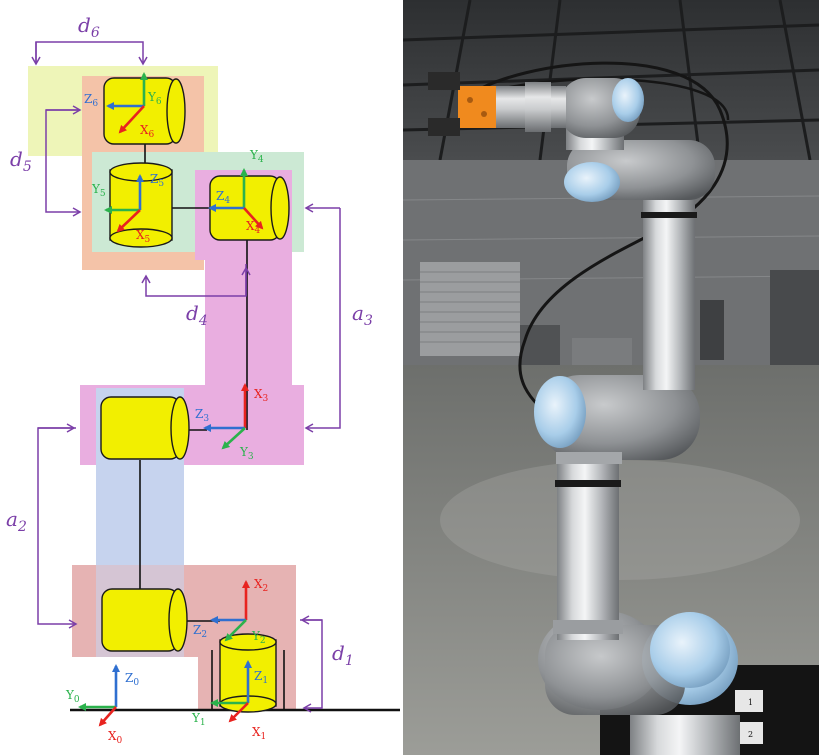  I want to click on label-x2: X2, so click(261, 585).